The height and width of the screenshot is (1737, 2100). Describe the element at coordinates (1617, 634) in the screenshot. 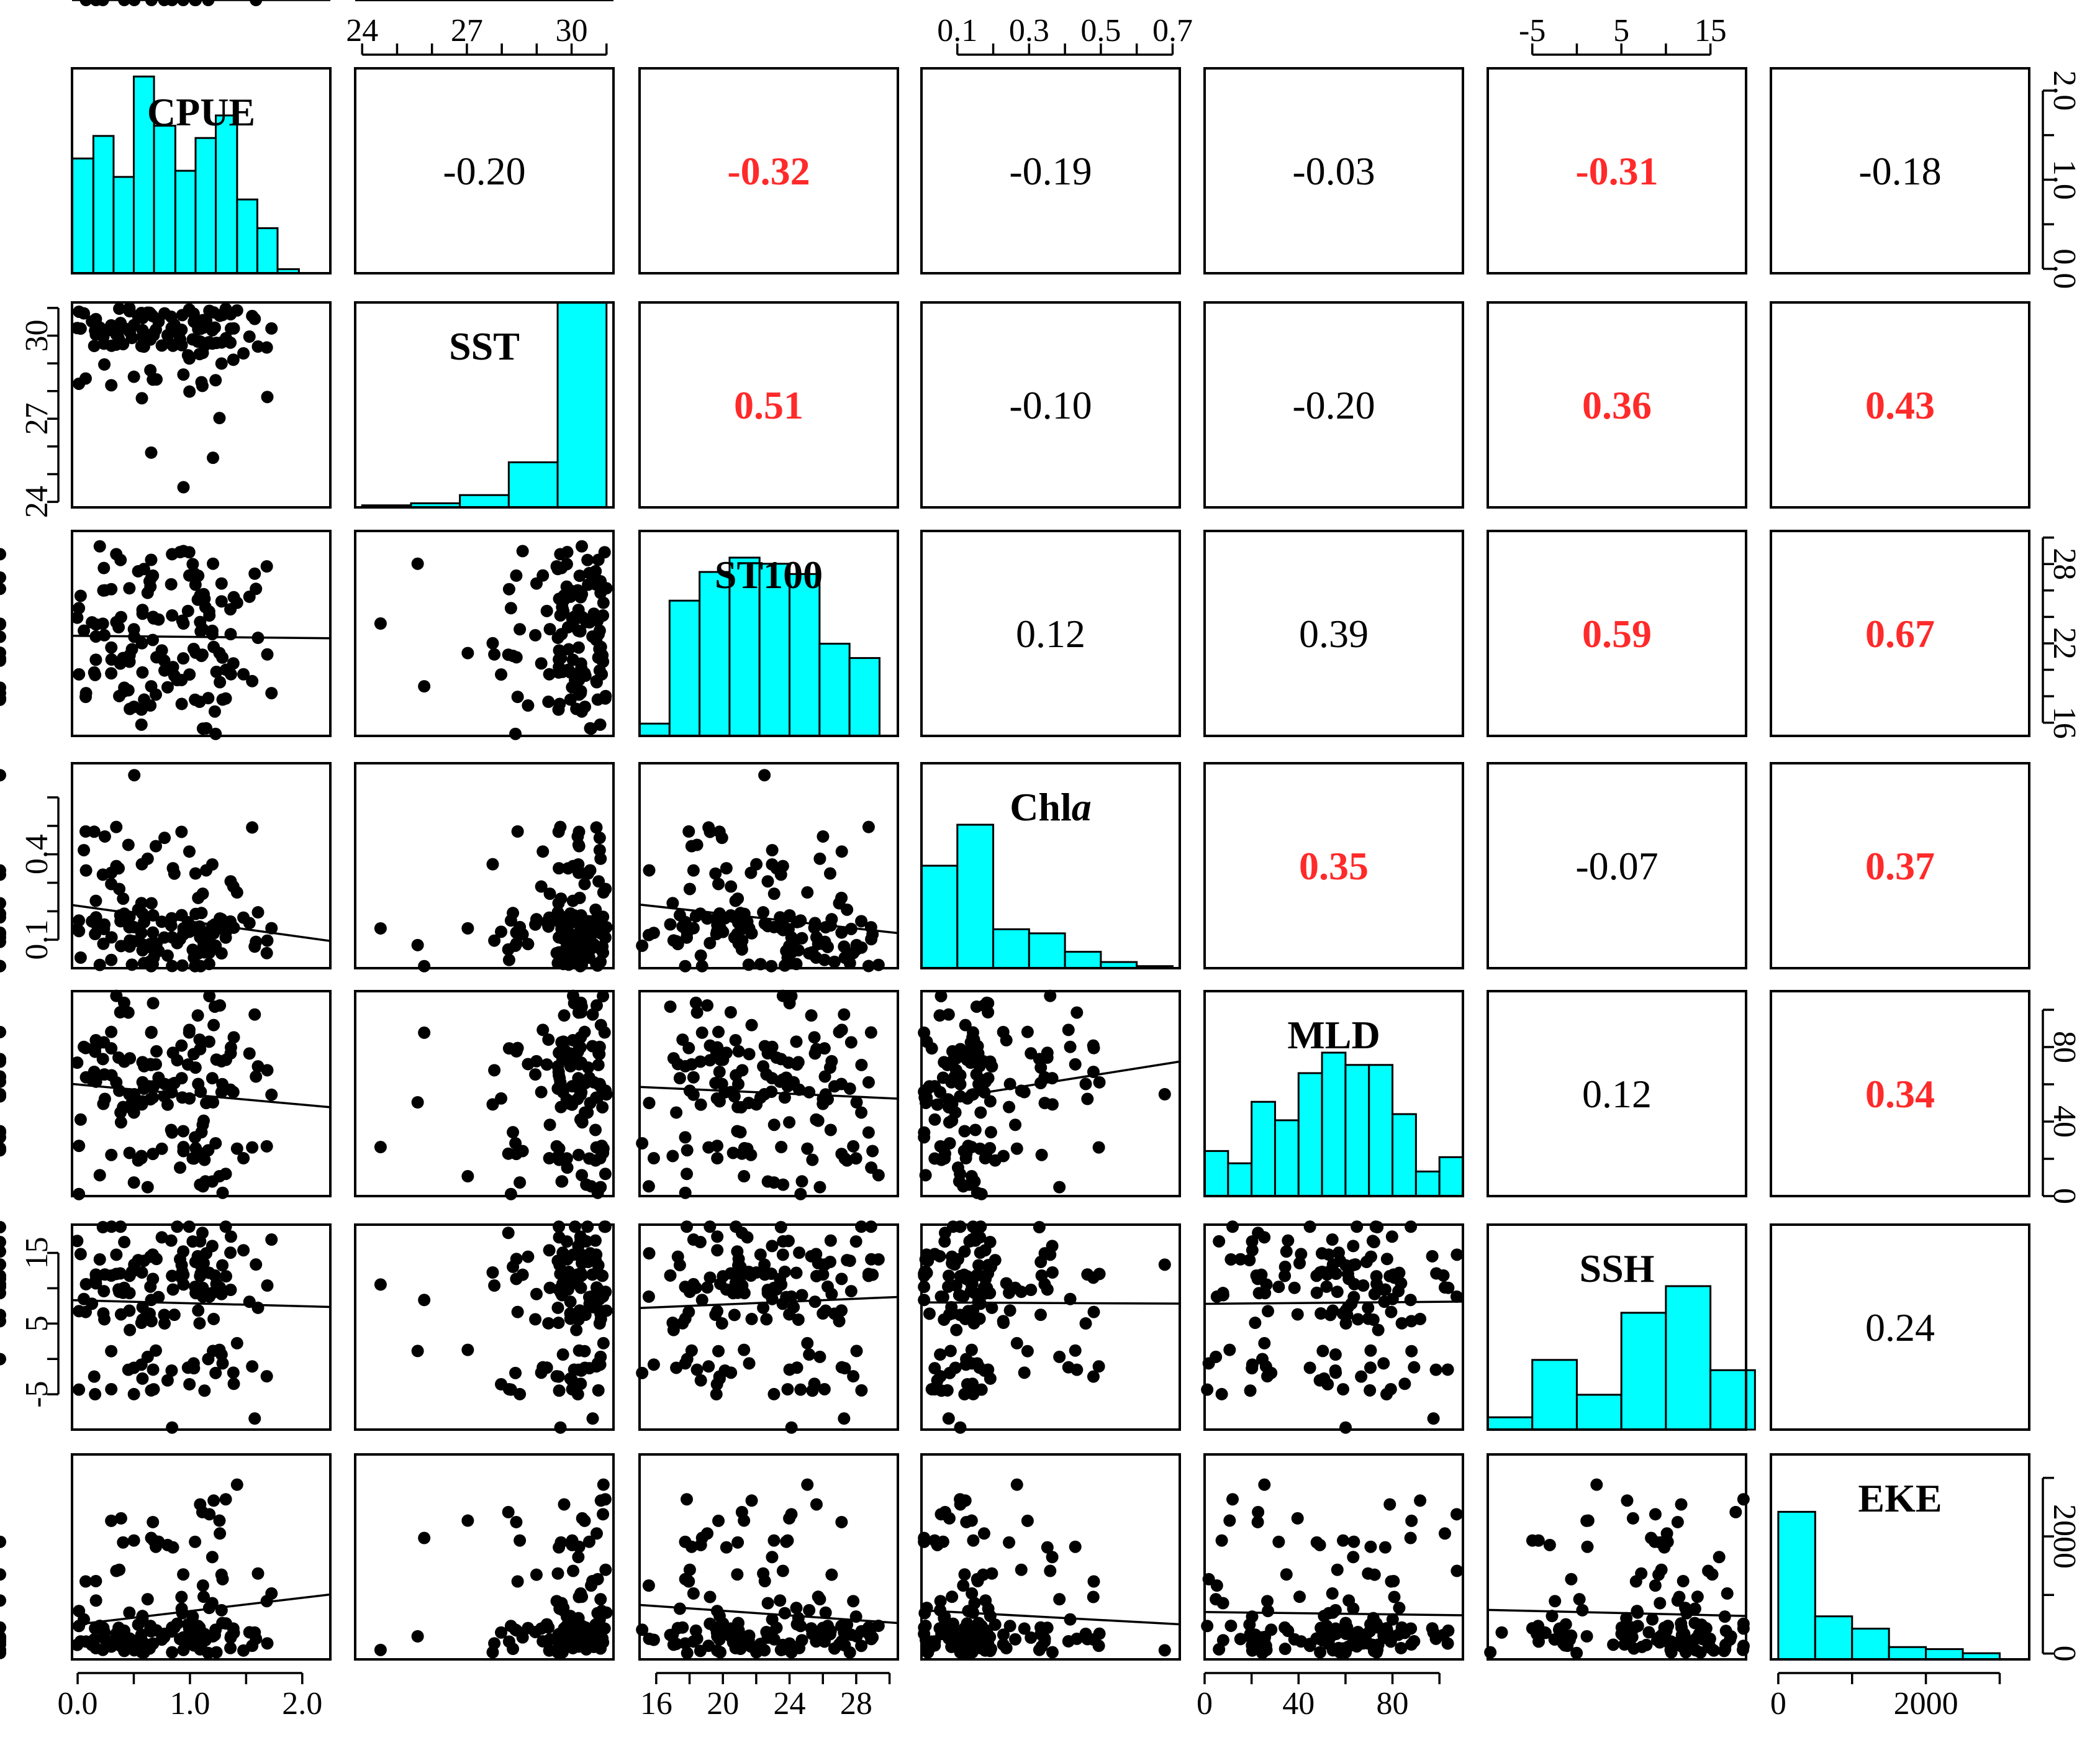

I see `correlation-value: 0.59` at that location.